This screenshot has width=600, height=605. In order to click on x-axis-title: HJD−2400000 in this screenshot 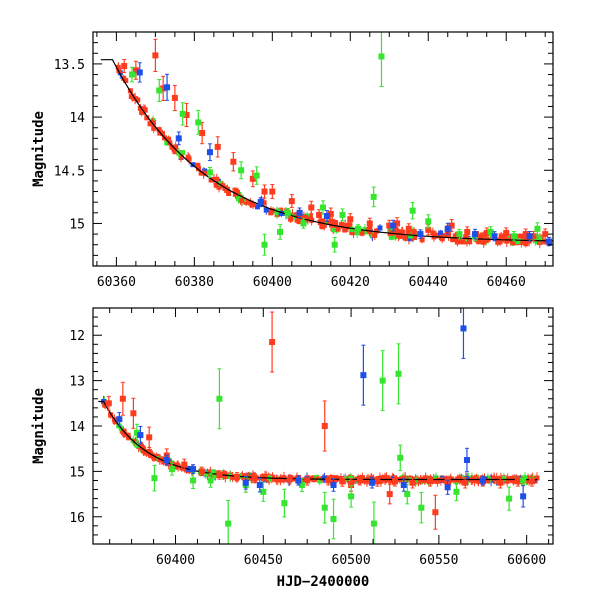, I will do `click(323, 582)`.